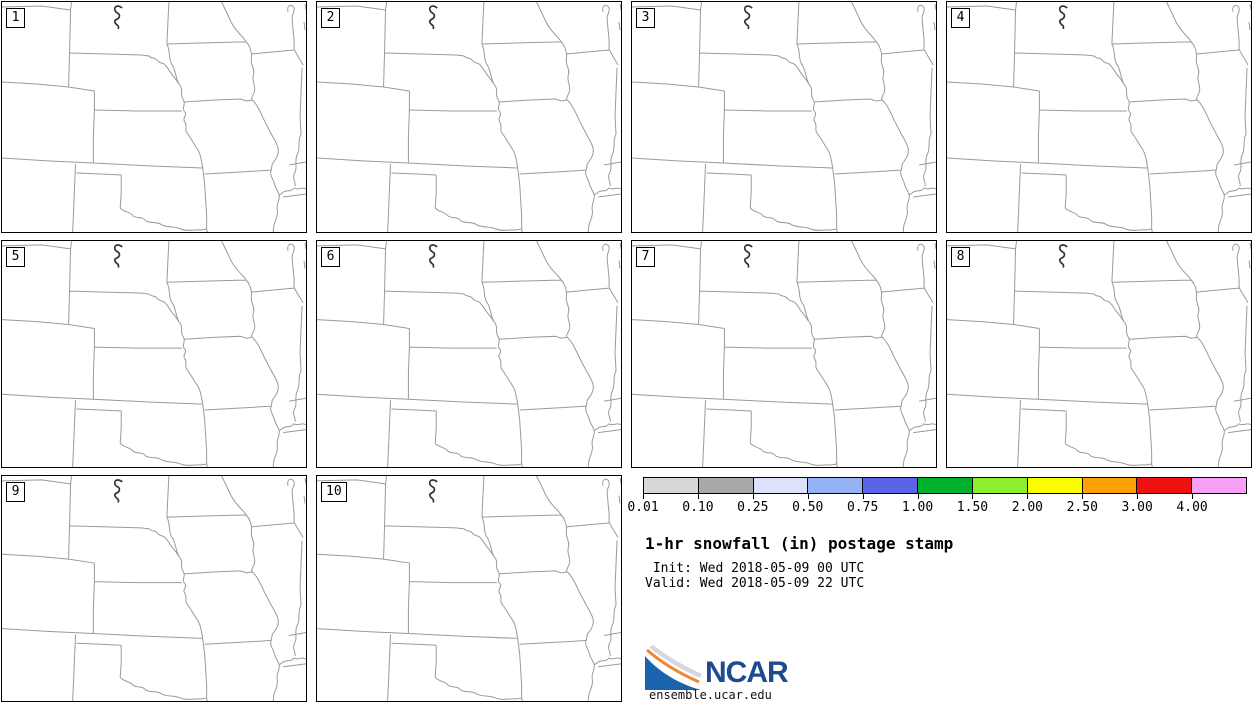 The width and height of the screenshot is (1260, 703). What do you see at coordinates (960, 18) in the screenshot?
I see `panel-number-badge: 4` at bounding box center [960, 18].